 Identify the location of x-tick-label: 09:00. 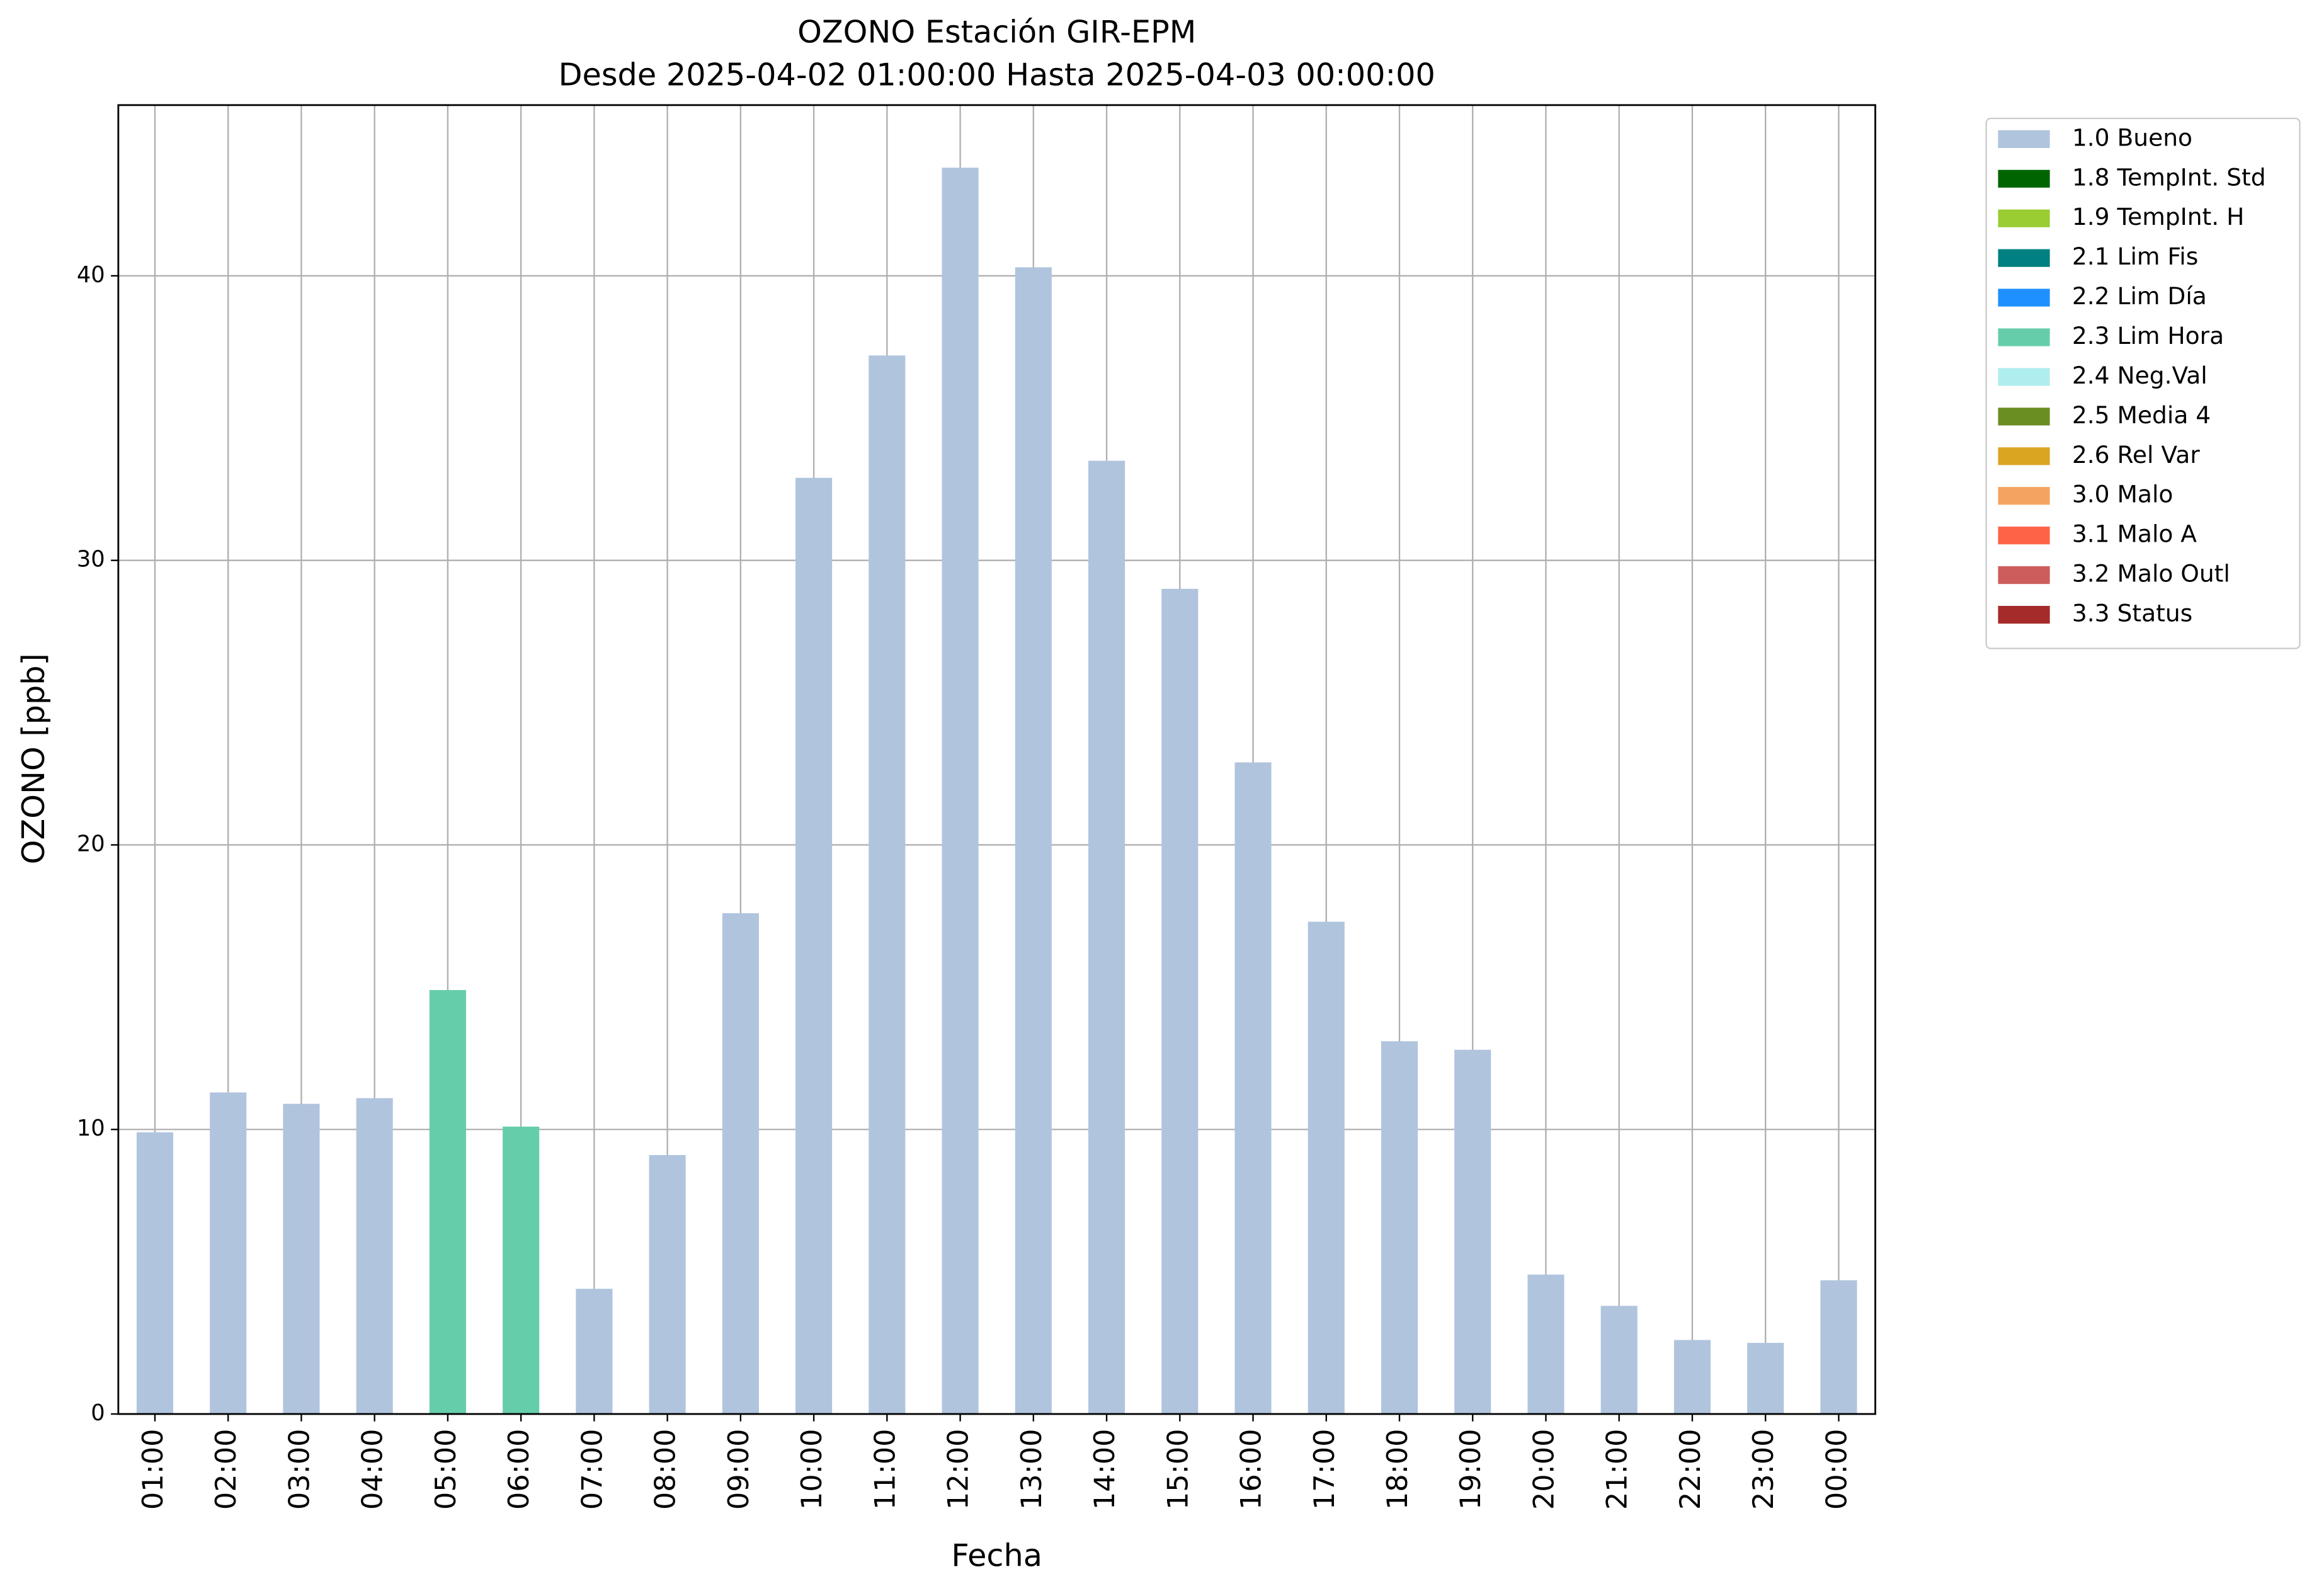
(738, 1469).